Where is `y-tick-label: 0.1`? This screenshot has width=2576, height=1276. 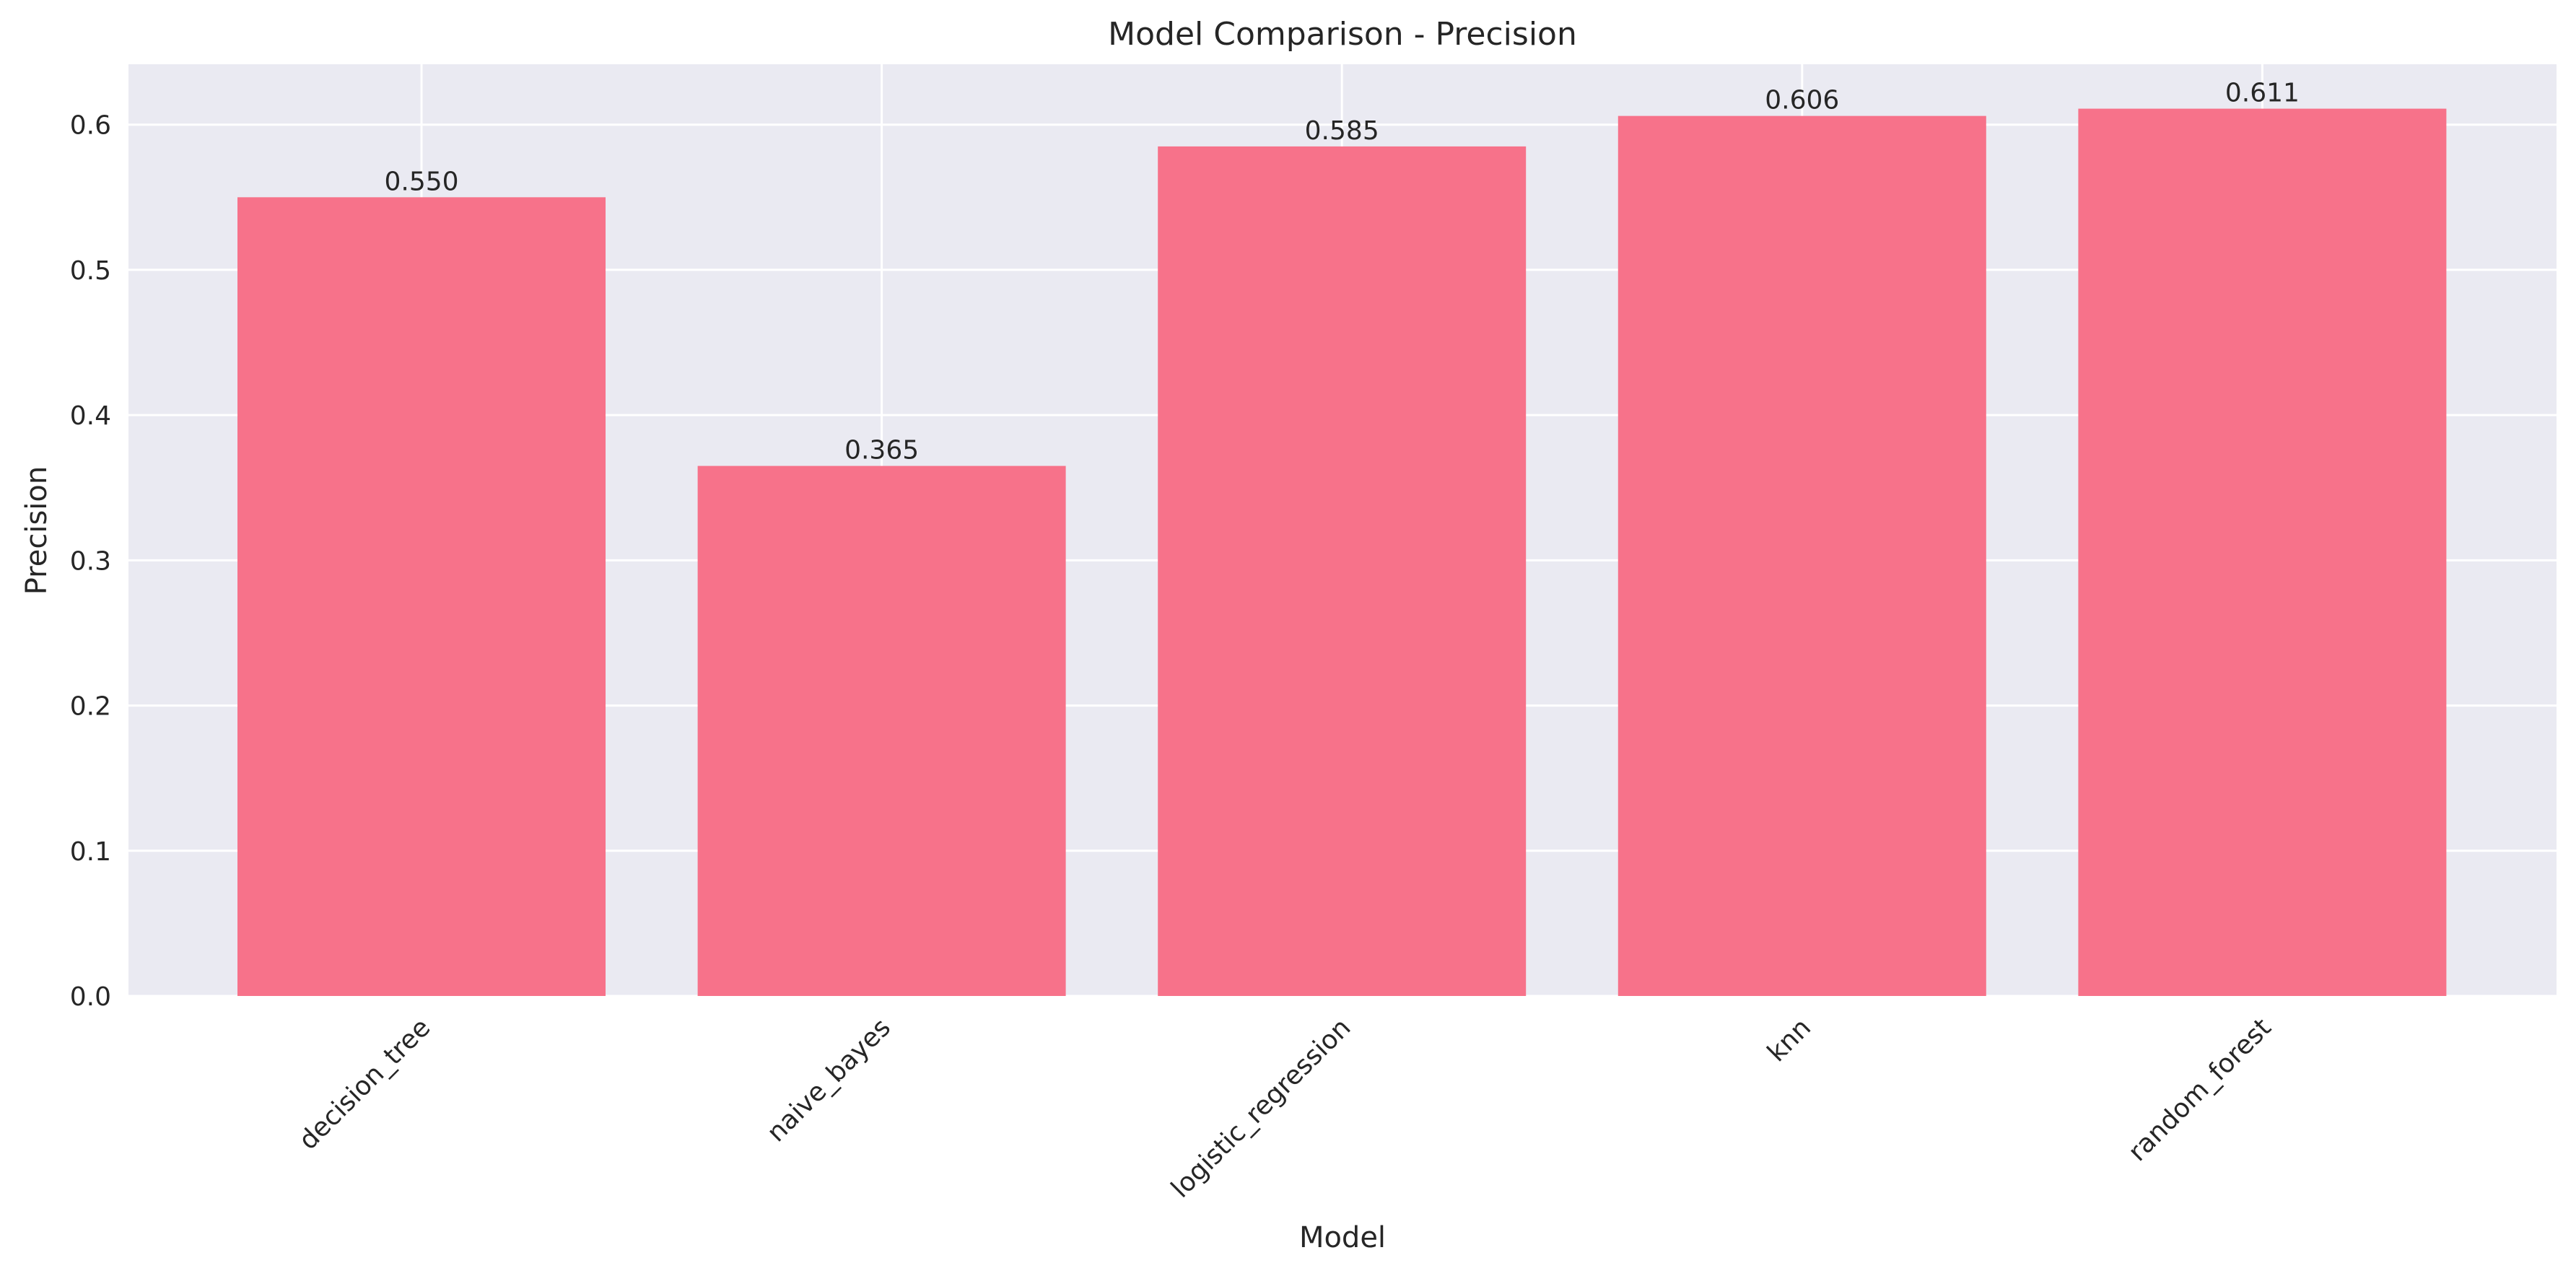
y-tick-label: 0.1 is located at coordinates (90, 852).